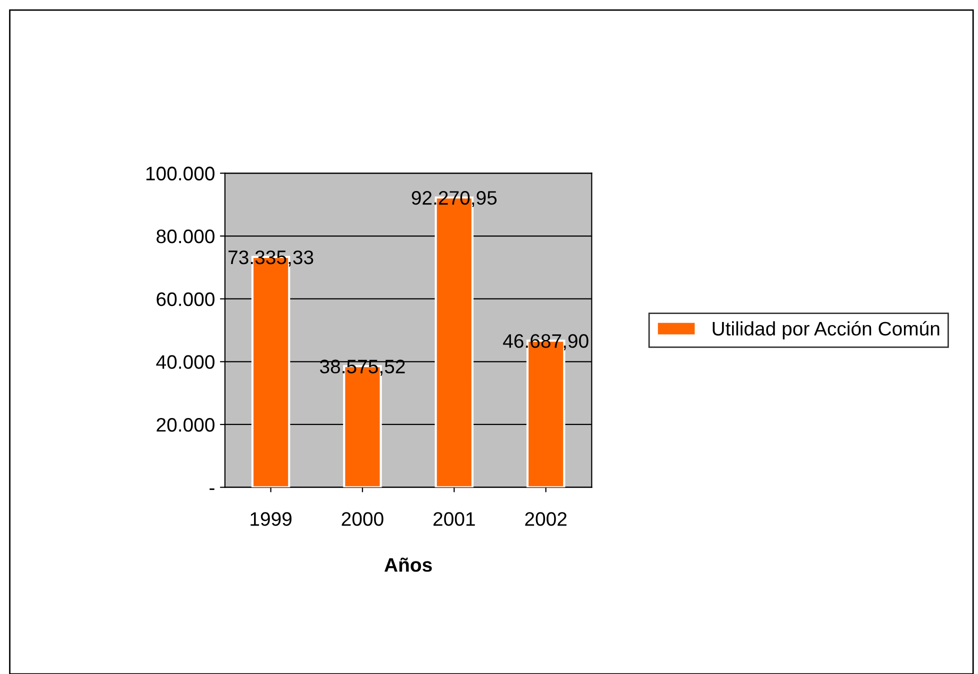 This screenshot has width=978, height=674. Describe the element at coordinates (826, 330) in the screenshot. I see `legend-label: Utilidad por Acción Común` at that location.